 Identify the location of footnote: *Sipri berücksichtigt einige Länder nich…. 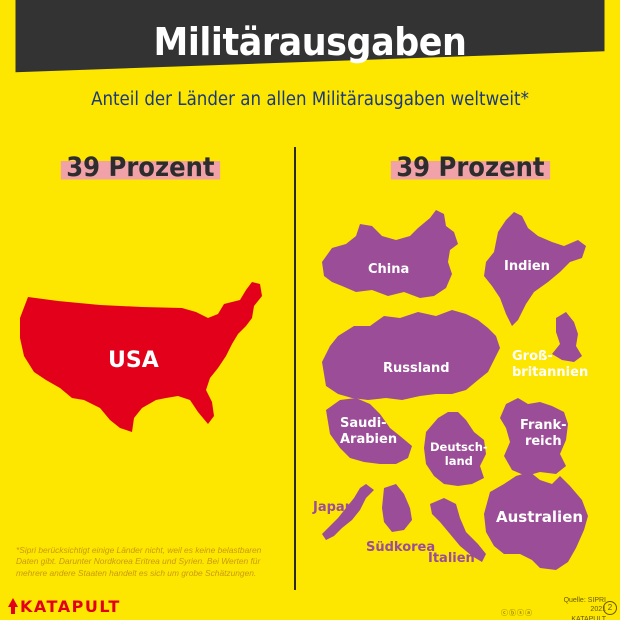
(139, 561).